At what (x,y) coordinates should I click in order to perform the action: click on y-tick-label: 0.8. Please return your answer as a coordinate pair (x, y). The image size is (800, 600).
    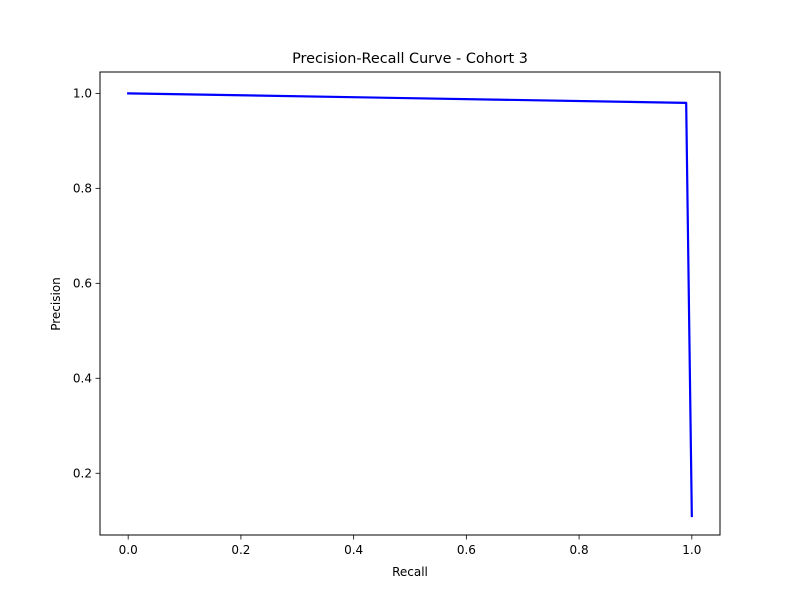
    Looking at the image, I should click on (82, 189).